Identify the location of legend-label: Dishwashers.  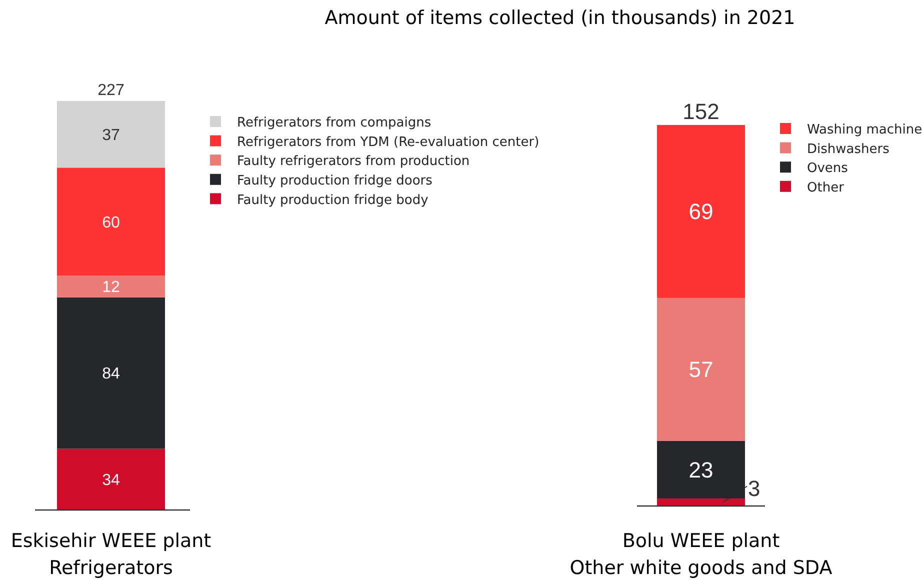
(848, 149).